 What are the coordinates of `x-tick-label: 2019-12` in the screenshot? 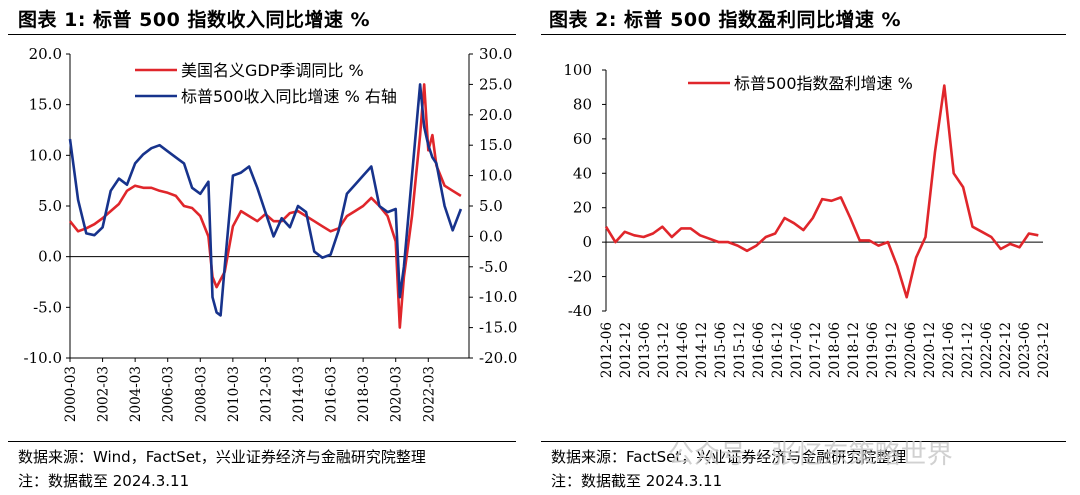 It's located at (892, 350).